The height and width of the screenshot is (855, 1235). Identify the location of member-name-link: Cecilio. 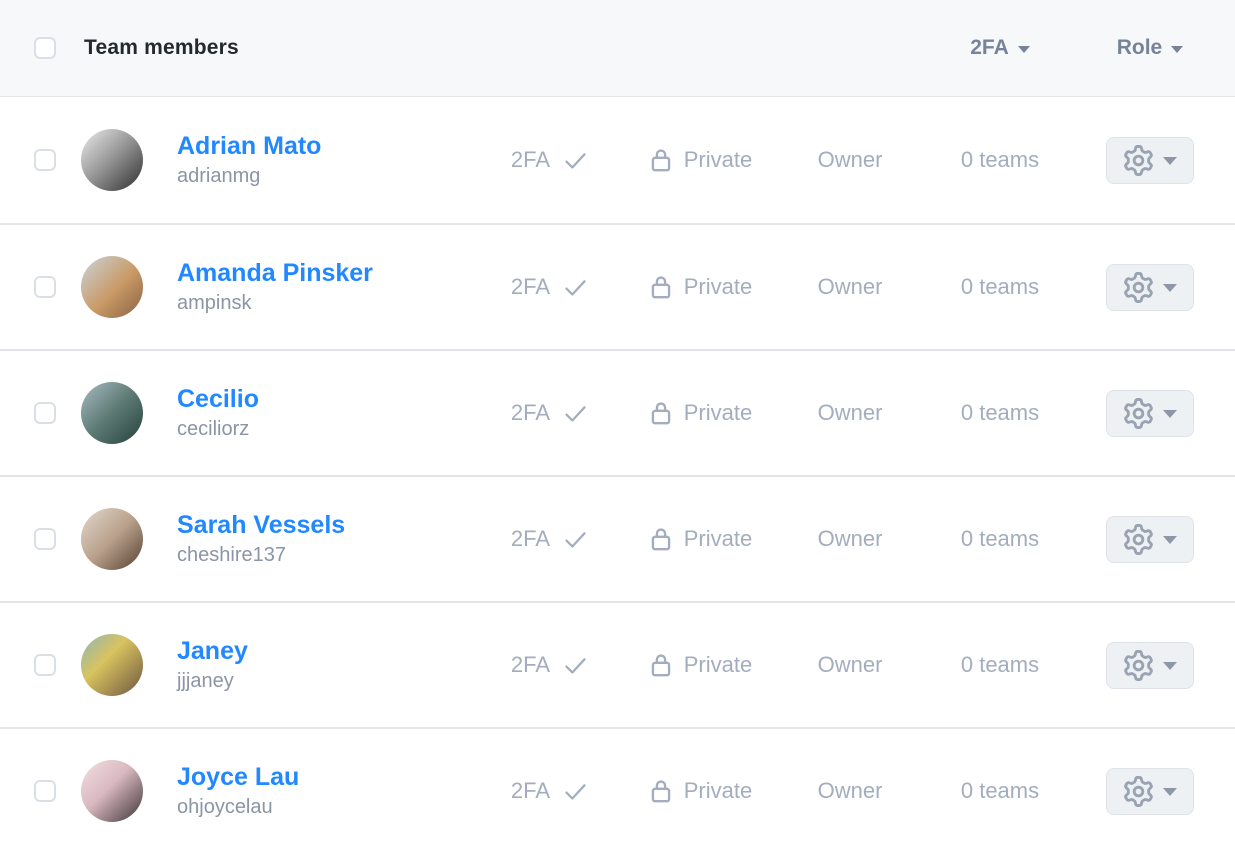
(218, 398).